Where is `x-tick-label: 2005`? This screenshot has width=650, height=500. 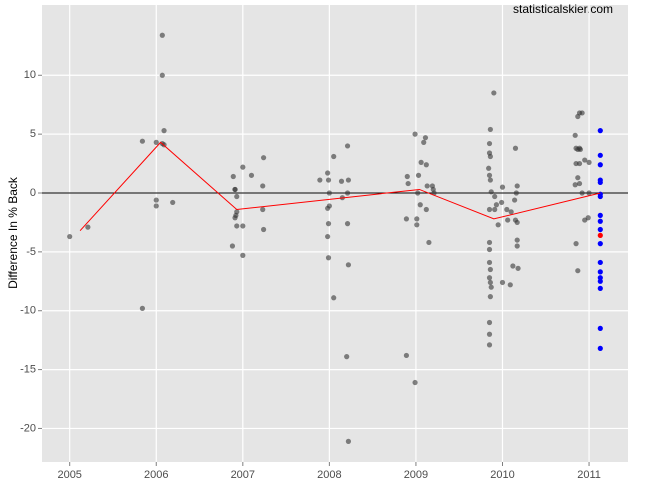
x-tick-label: 2005 is located at coordinates (69, 475).